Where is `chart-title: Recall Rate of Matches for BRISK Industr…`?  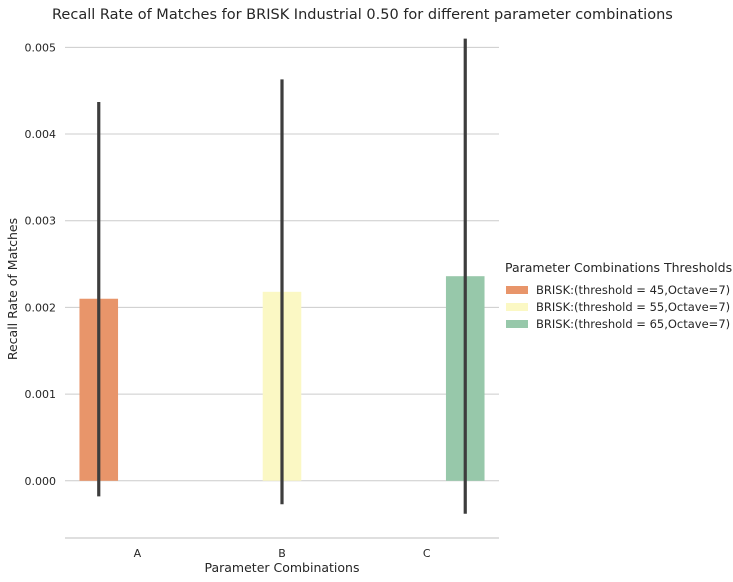
chart-title: Recall Rate of Matches for BRISK Industr… is located at coordinates (362, 15).